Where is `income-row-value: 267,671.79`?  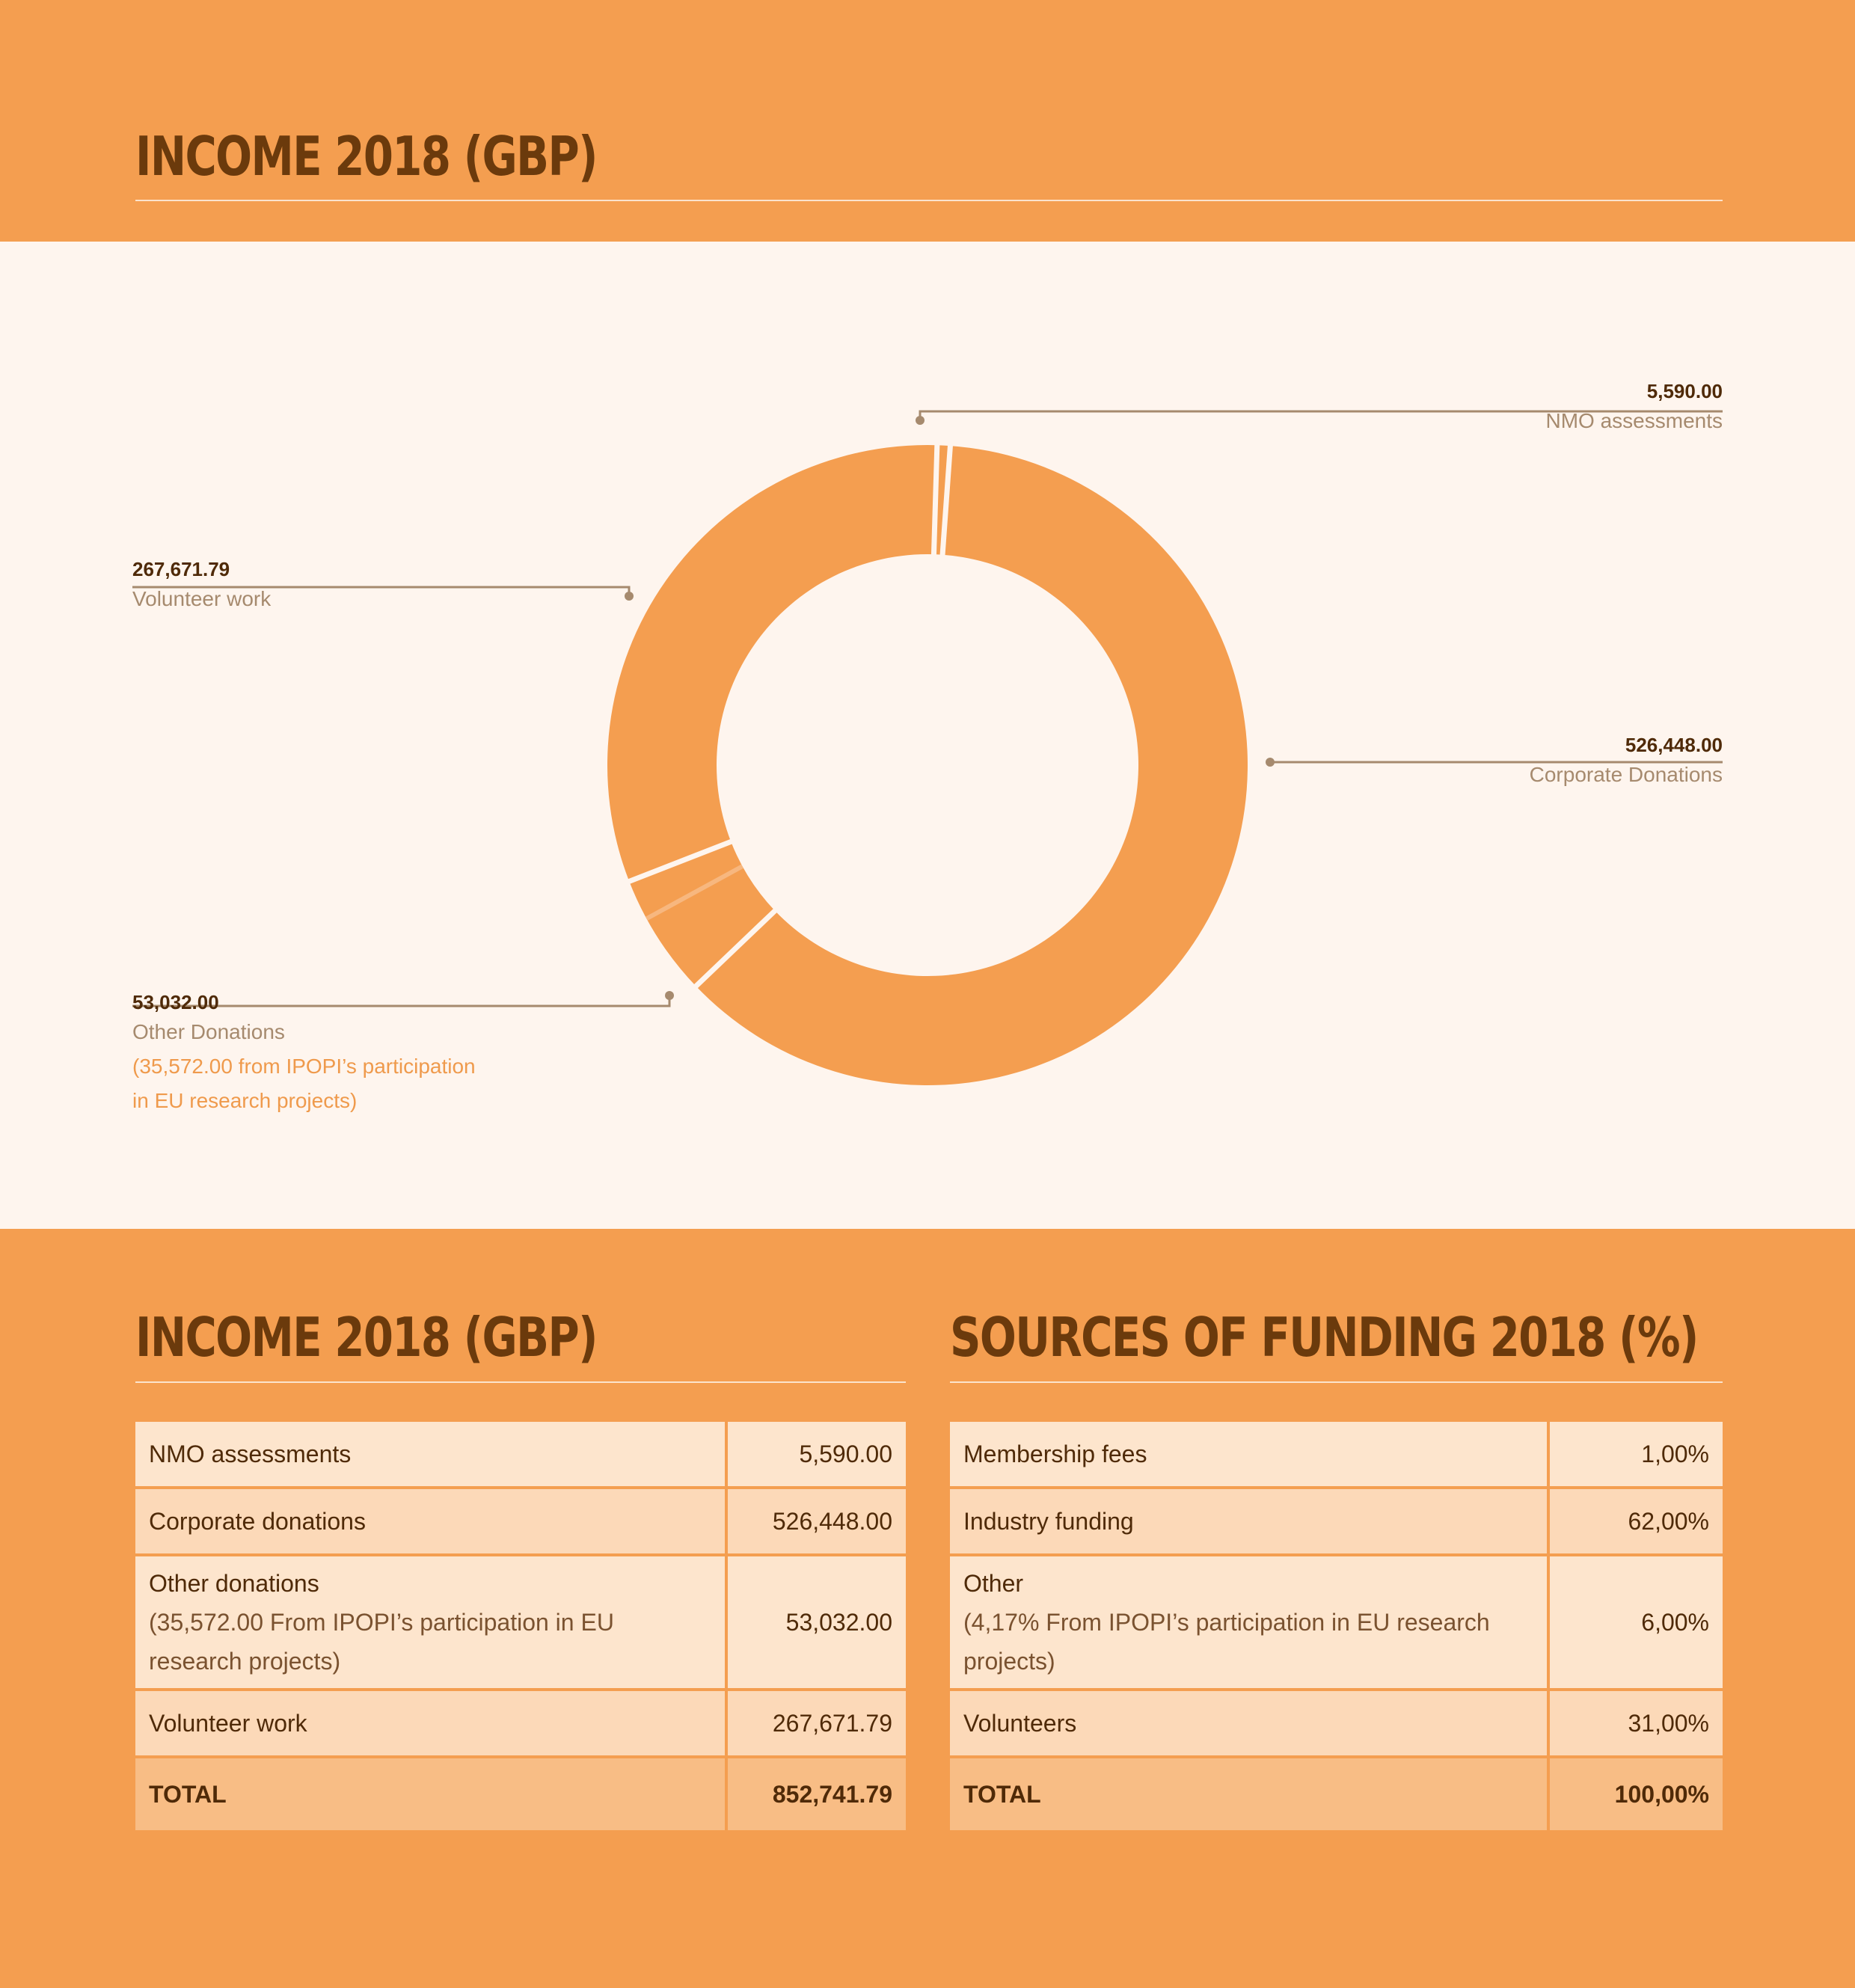
income-row-value: 267,671.79 is located at coordinates (817, 1723).